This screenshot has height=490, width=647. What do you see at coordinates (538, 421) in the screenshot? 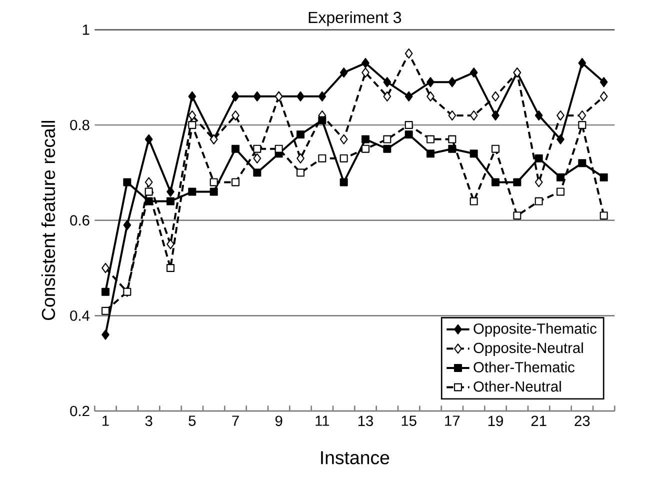
I see `x-tick-label: 21` at bounding box center [538, 421].